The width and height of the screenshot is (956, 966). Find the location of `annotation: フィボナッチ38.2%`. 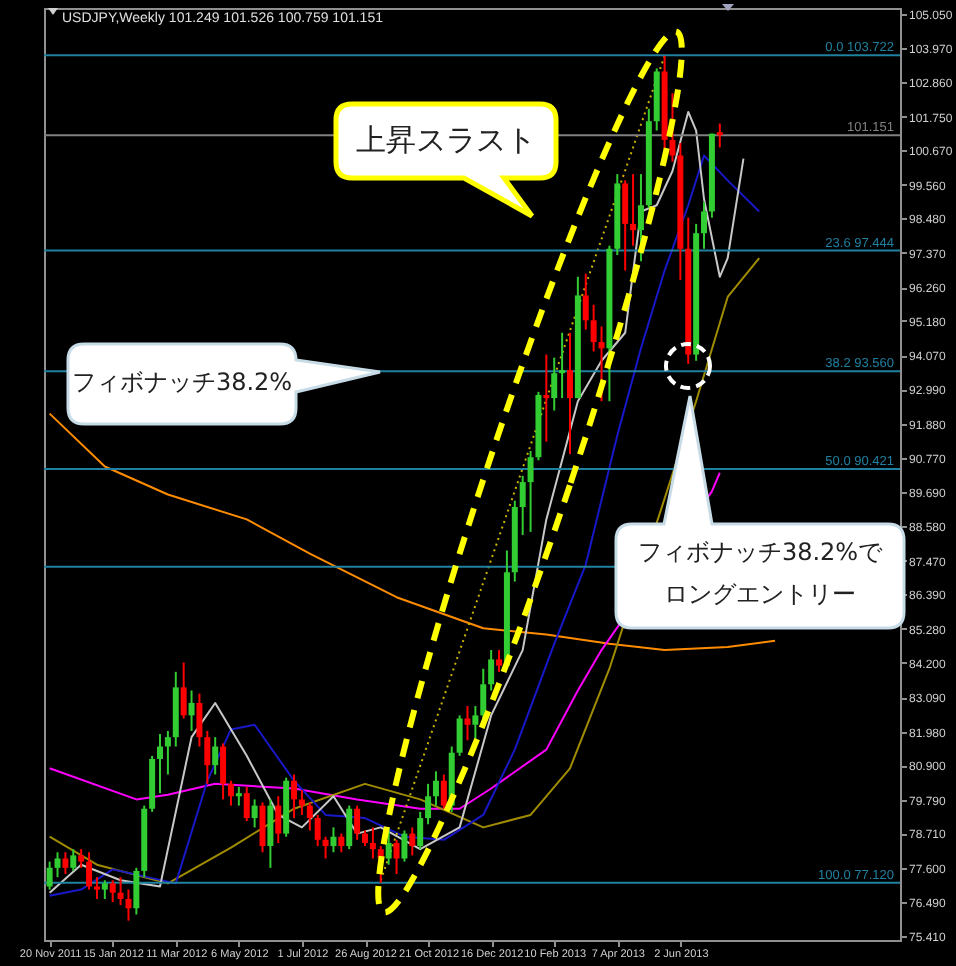

annotation: フィボナッチ38.2% is located at coordinates (182, 383).